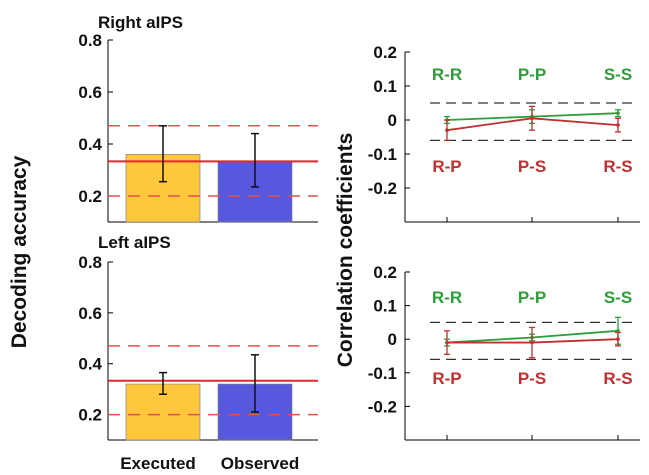 The height and width of the screenshot is (475, 649). I want to click on left-bar-ytick-label: 0.2, so click(90, 415).